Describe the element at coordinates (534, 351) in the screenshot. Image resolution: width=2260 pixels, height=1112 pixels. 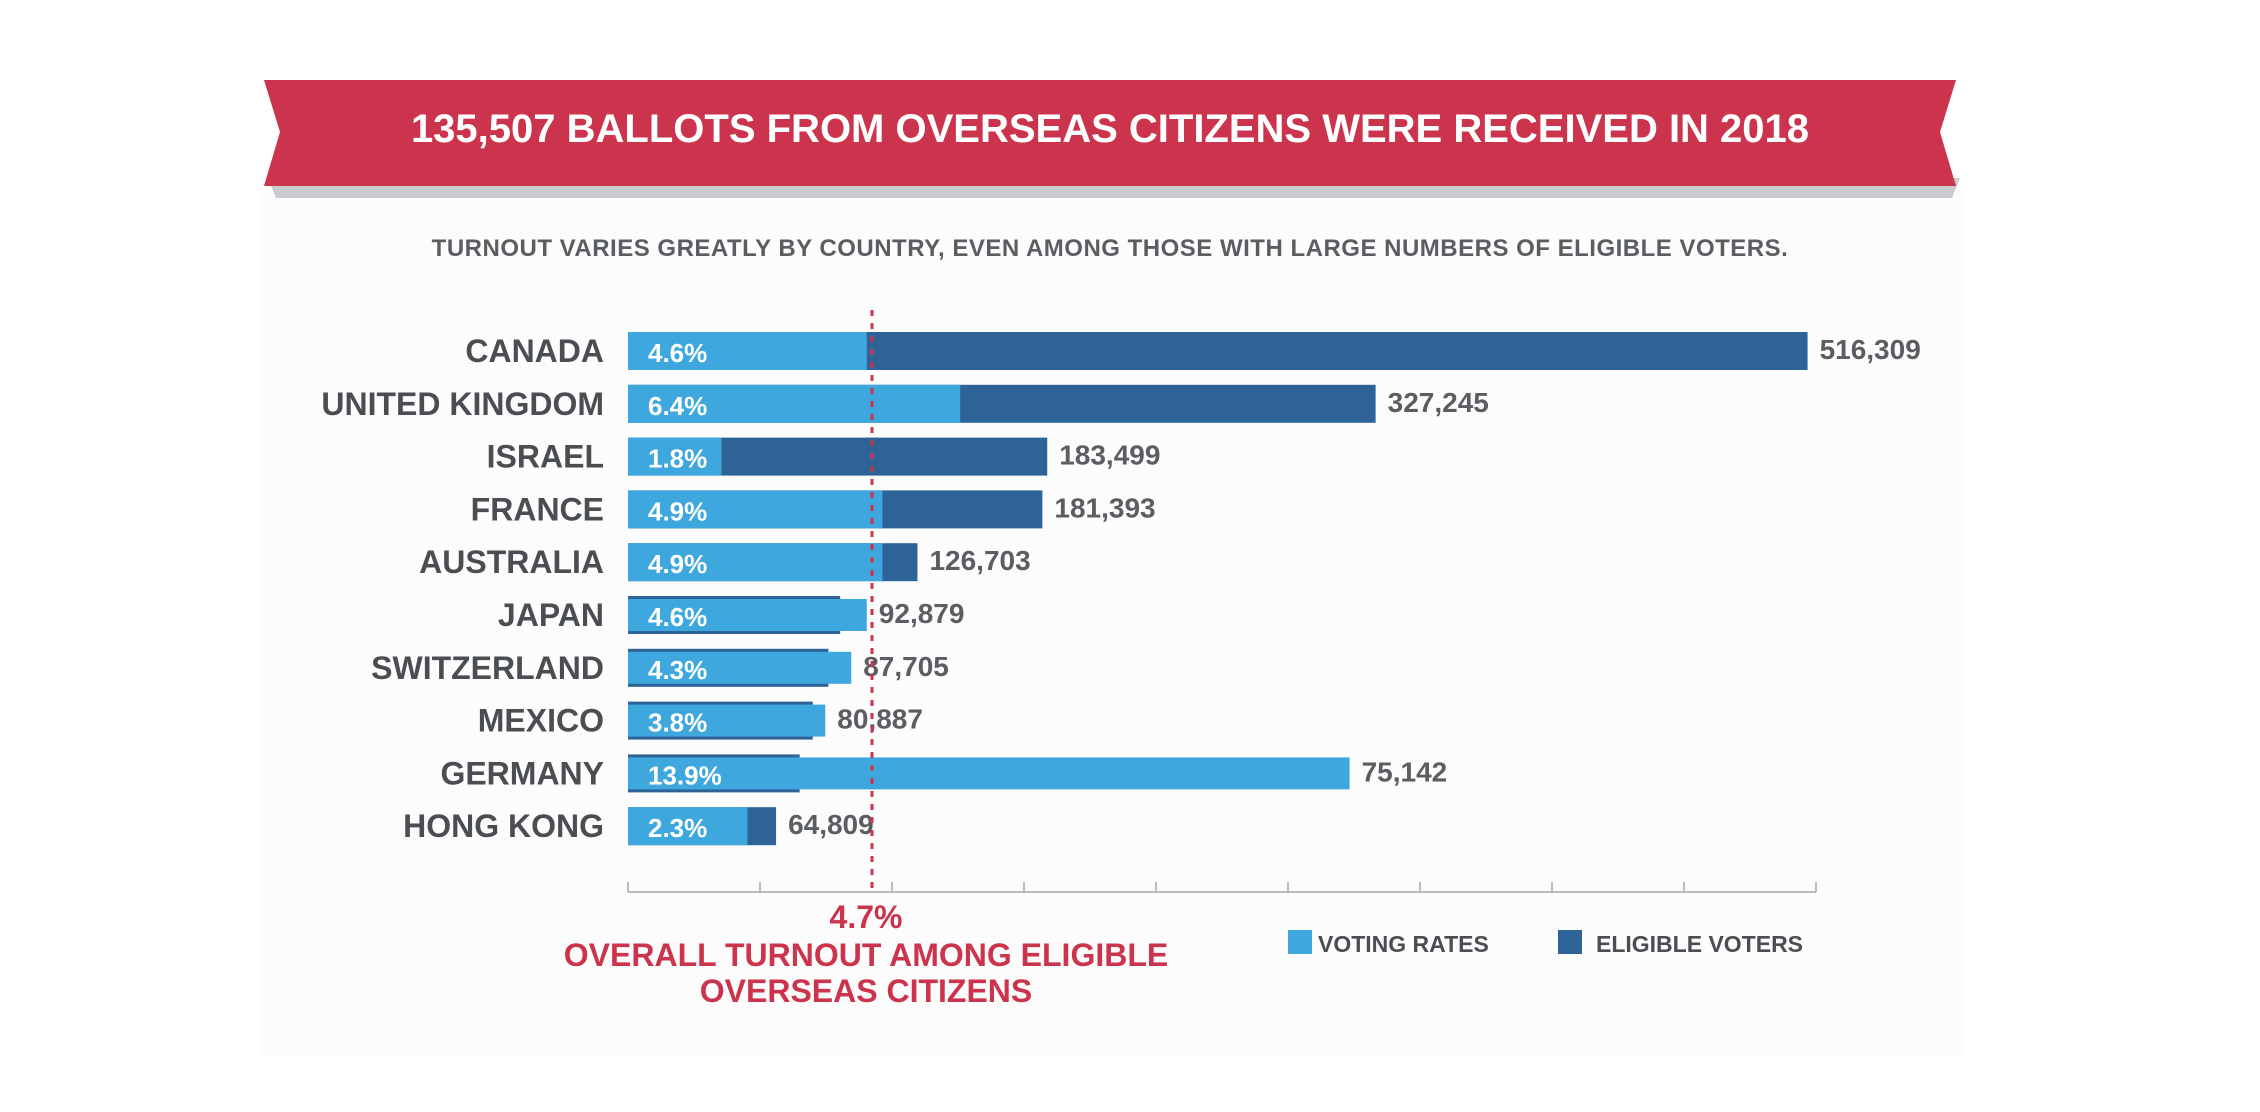
I see `country-label-canada: CANADA` at that location.